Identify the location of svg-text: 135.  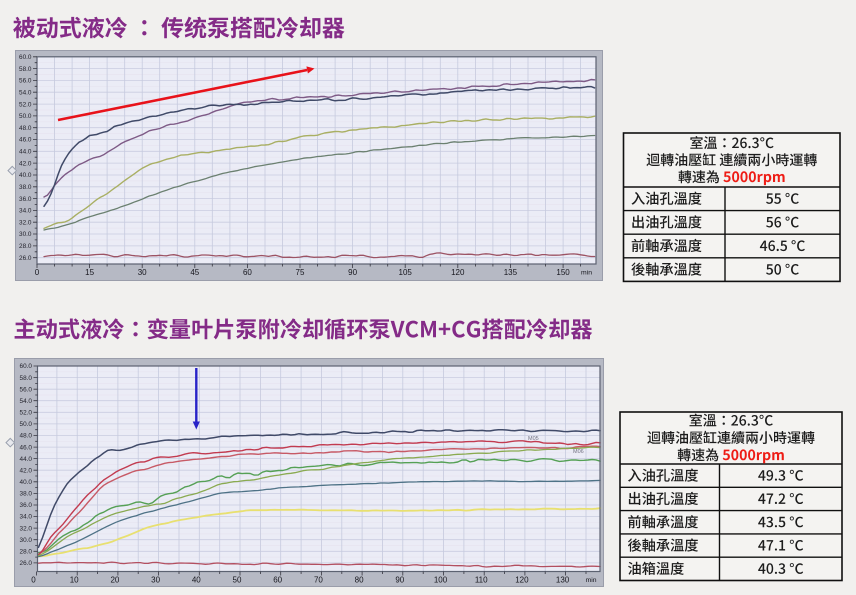
(511, 272).